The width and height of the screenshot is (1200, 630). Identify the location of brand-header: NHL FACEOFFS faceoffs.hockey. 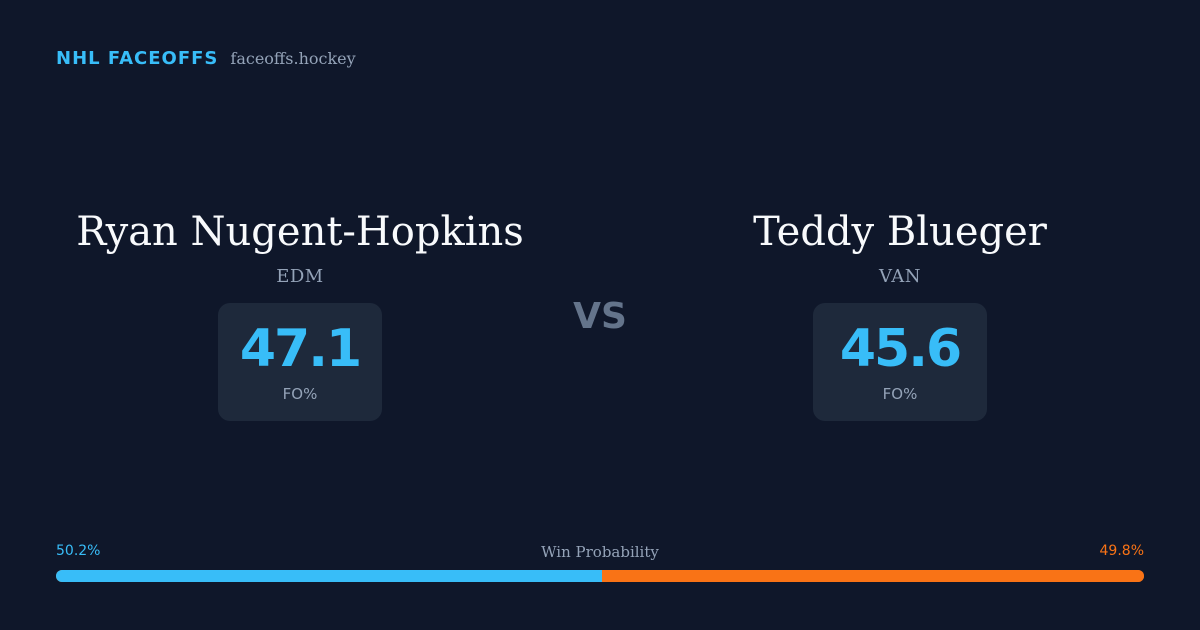
(206, 58).